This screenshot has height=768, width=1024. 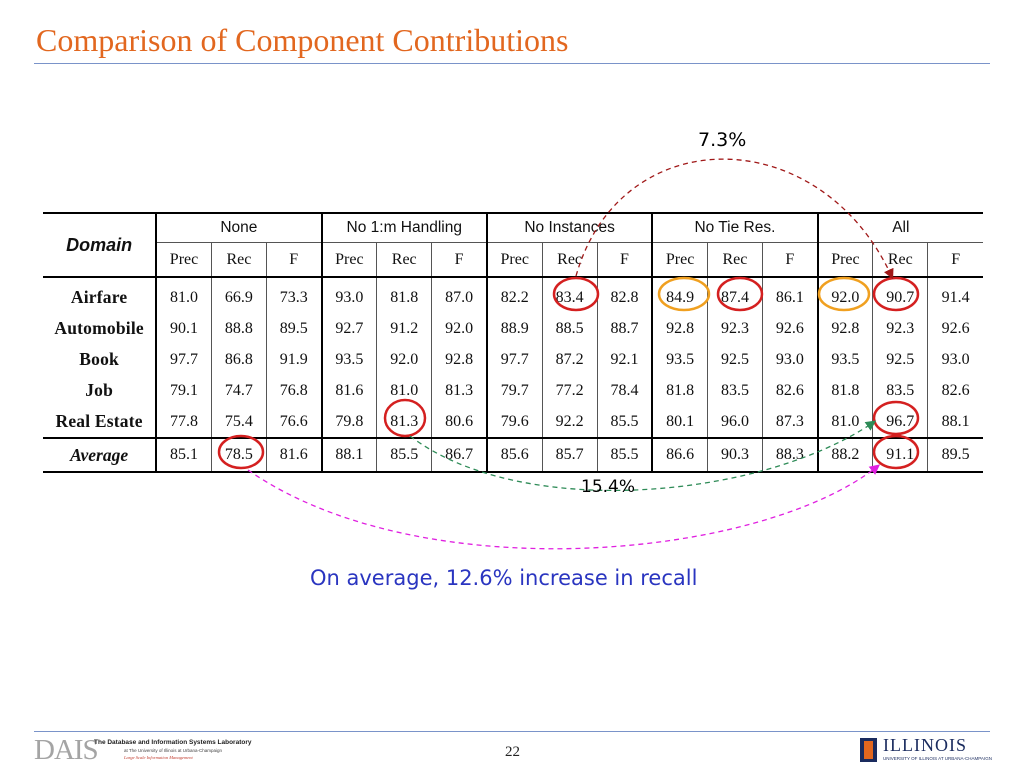 I want to click on table-cell: 92.3, so click(x=734, y=328).